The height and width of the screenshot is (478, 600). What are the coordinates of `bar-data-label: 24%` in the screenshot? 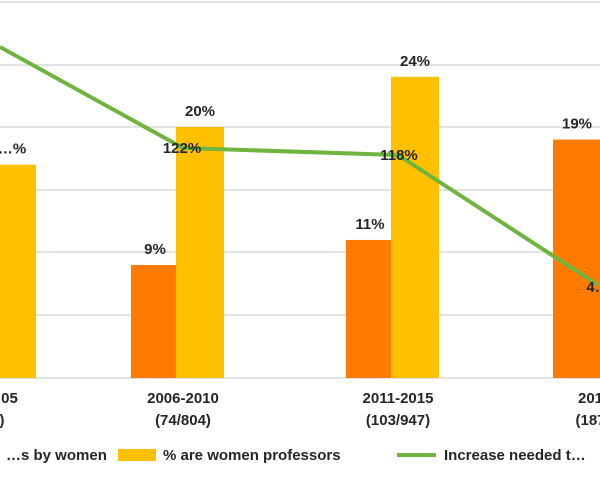 It's located at (415, 61).